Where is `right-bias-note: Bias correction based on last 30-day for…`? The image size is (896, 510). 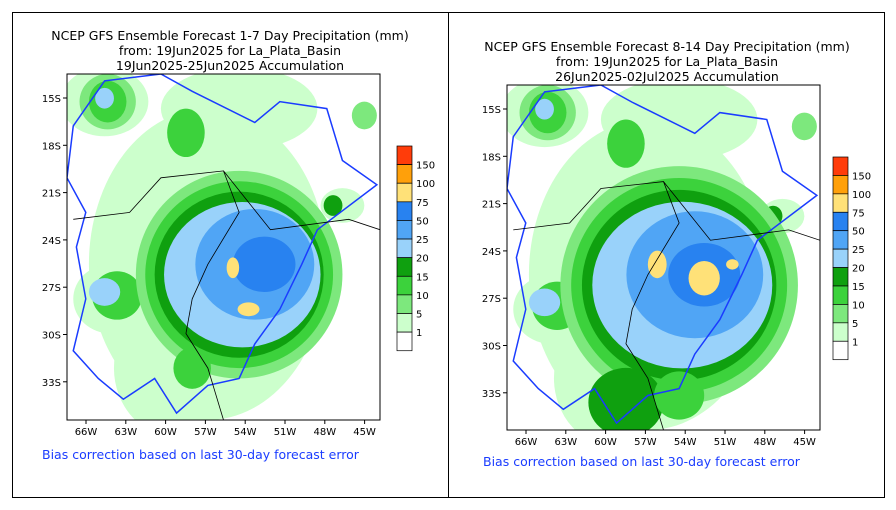 right-bias-note: Bias correction based on last 30-day for… is located at coordinates (641, 461).